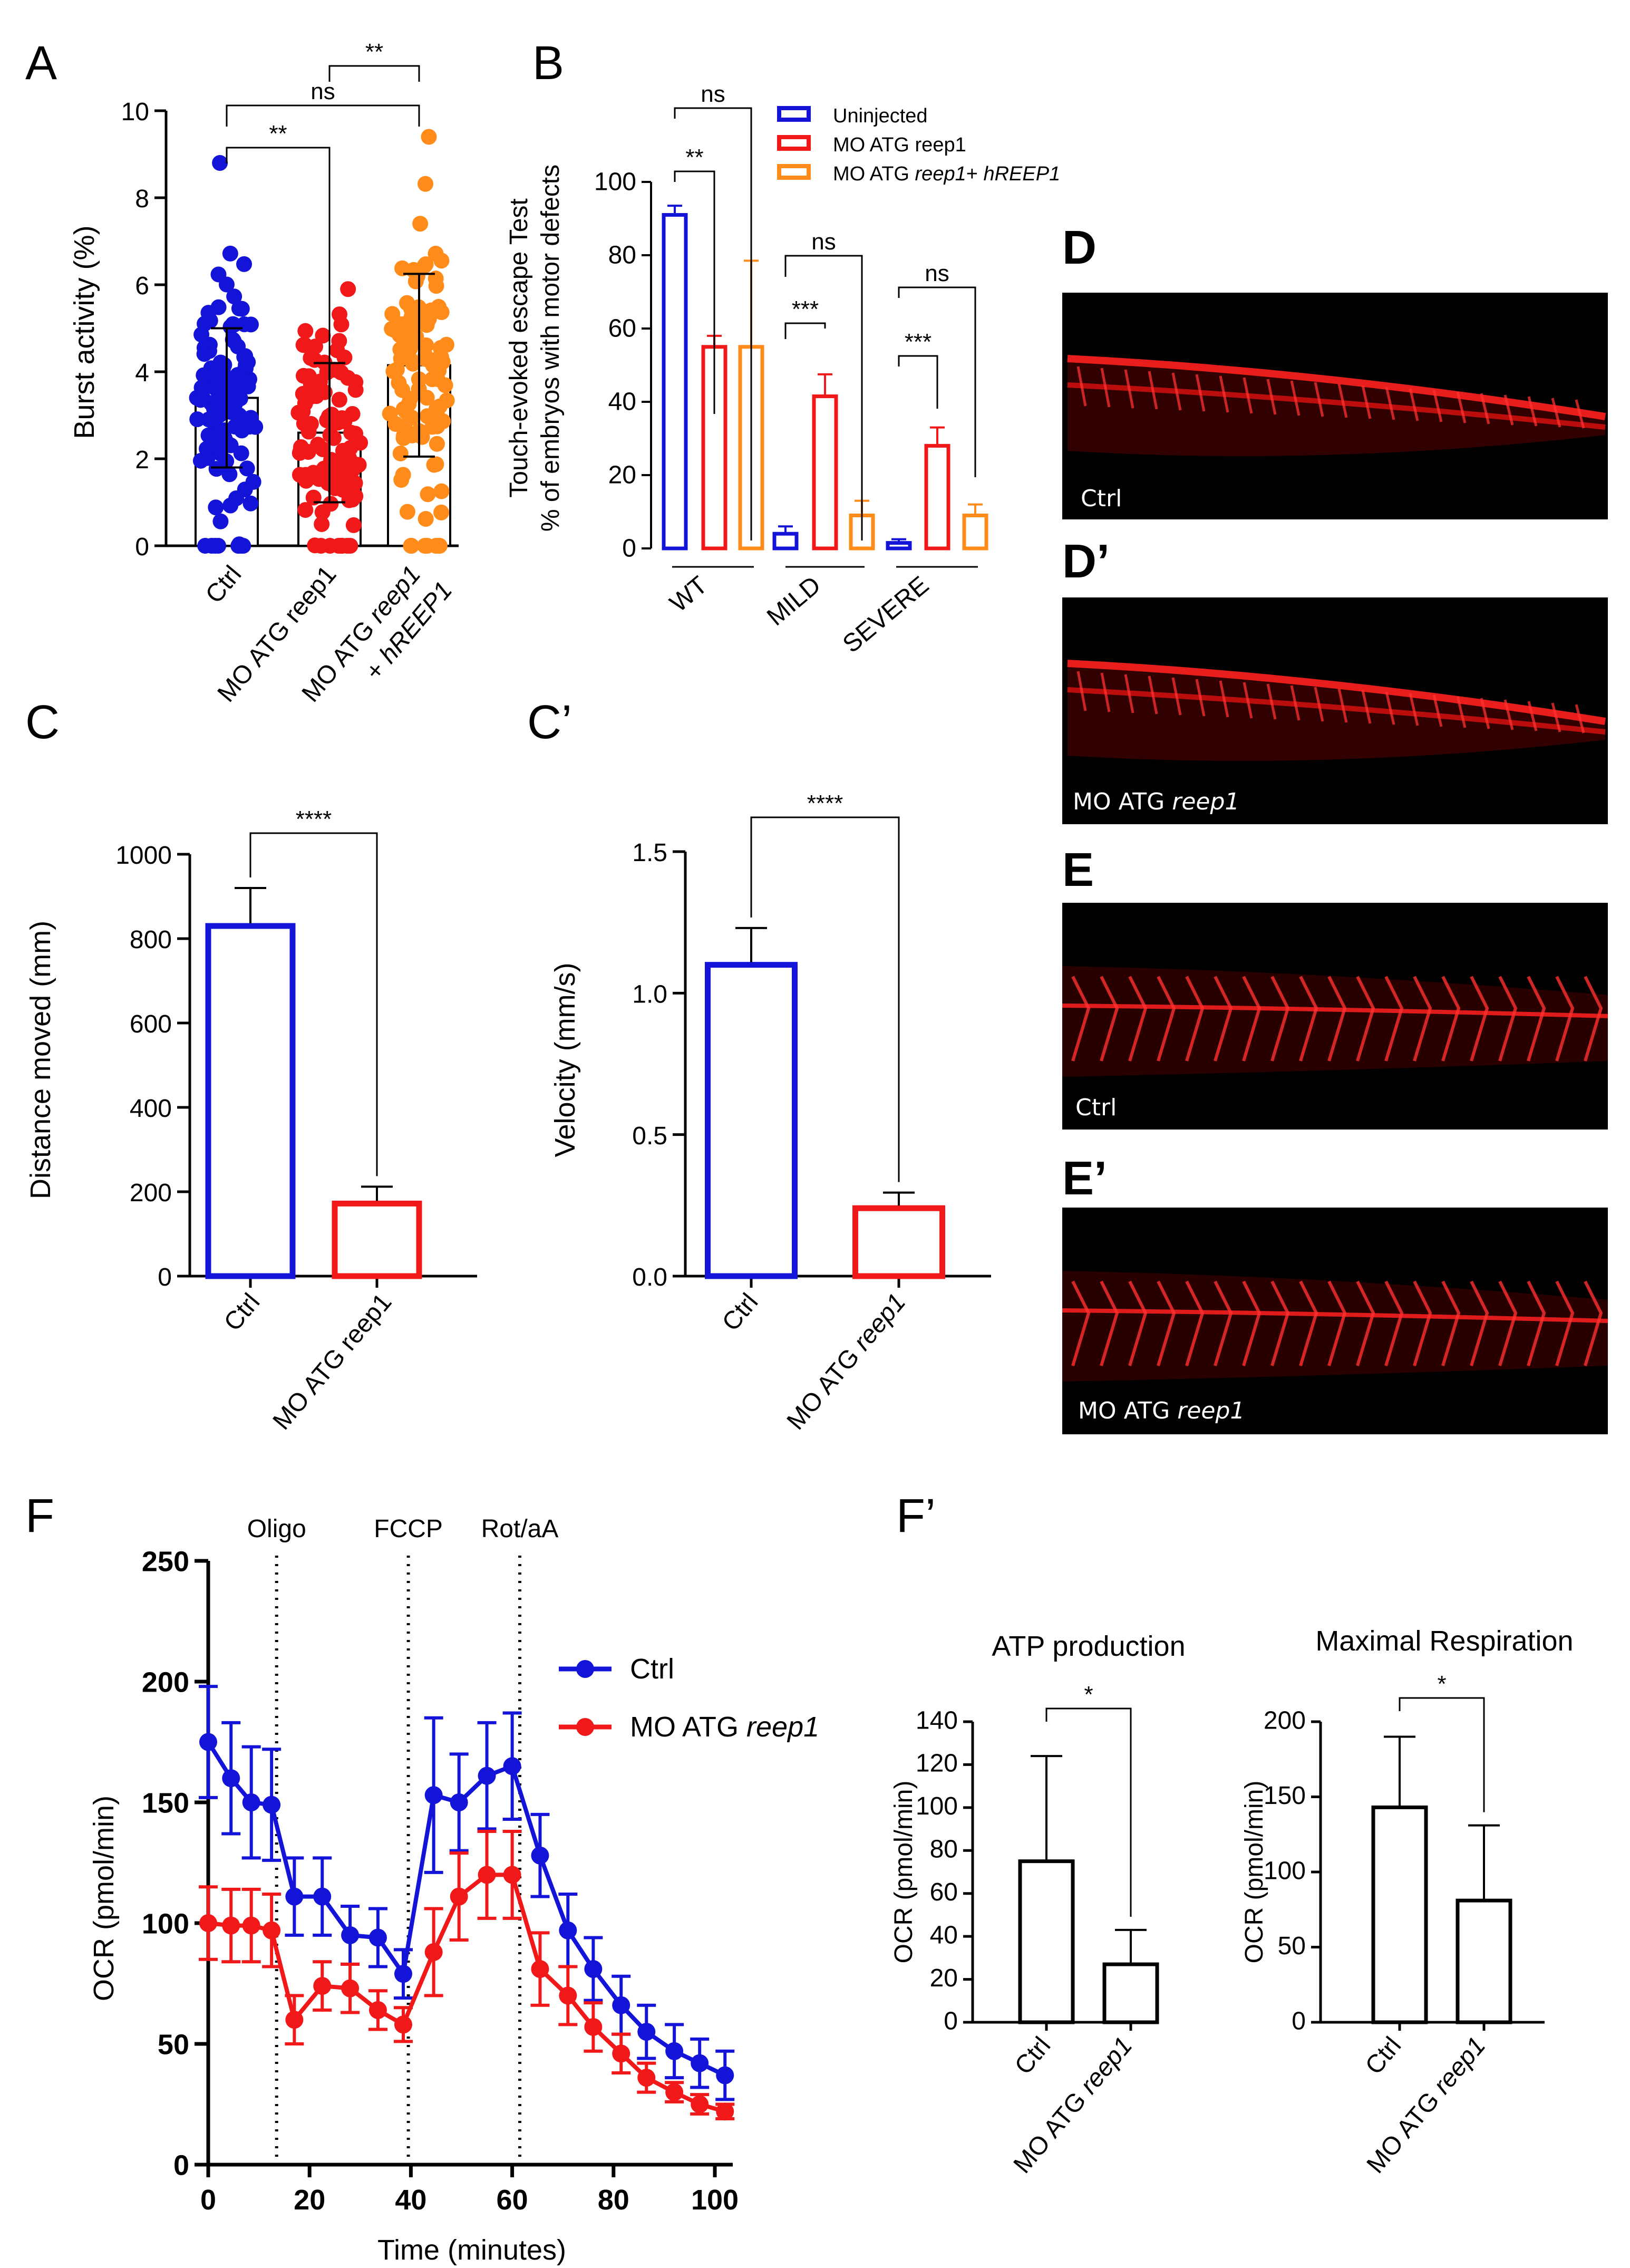 This screenshot has width=1630, height=2268. Describe the element at coordinates (165, 1924) in the screenshot. I see `panel-f-y-tick-label: 100` at that location.